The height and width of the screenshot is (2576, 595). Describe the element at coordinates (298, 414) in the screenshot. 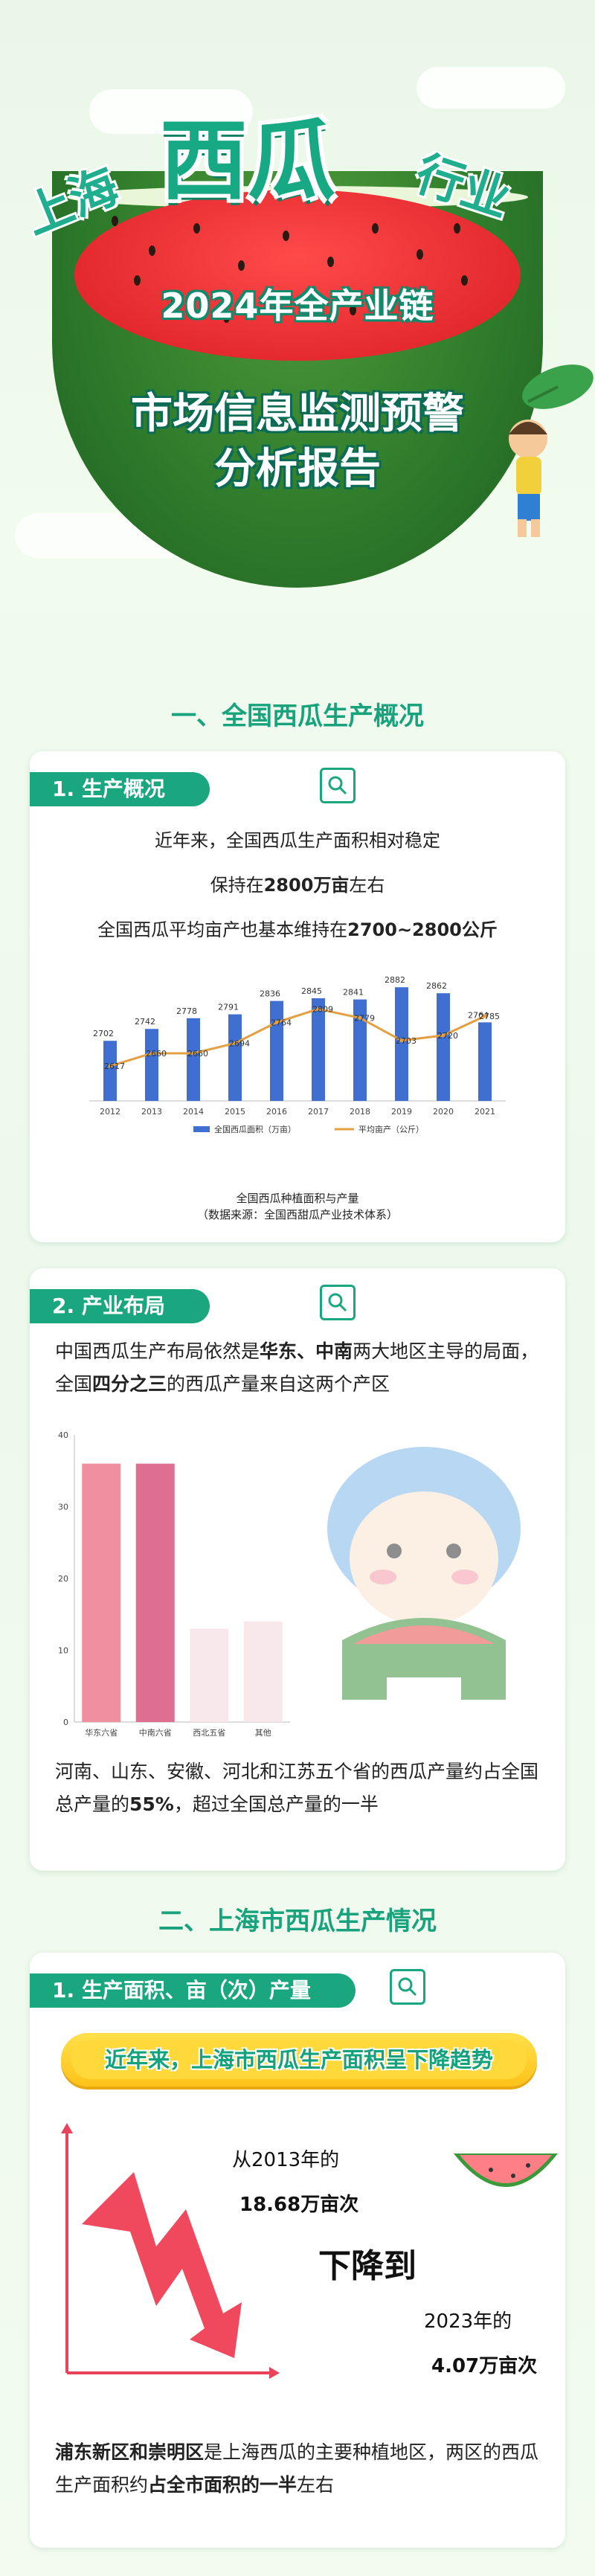

I see `hero-report-line1: 市场信息监测预警` at that location.